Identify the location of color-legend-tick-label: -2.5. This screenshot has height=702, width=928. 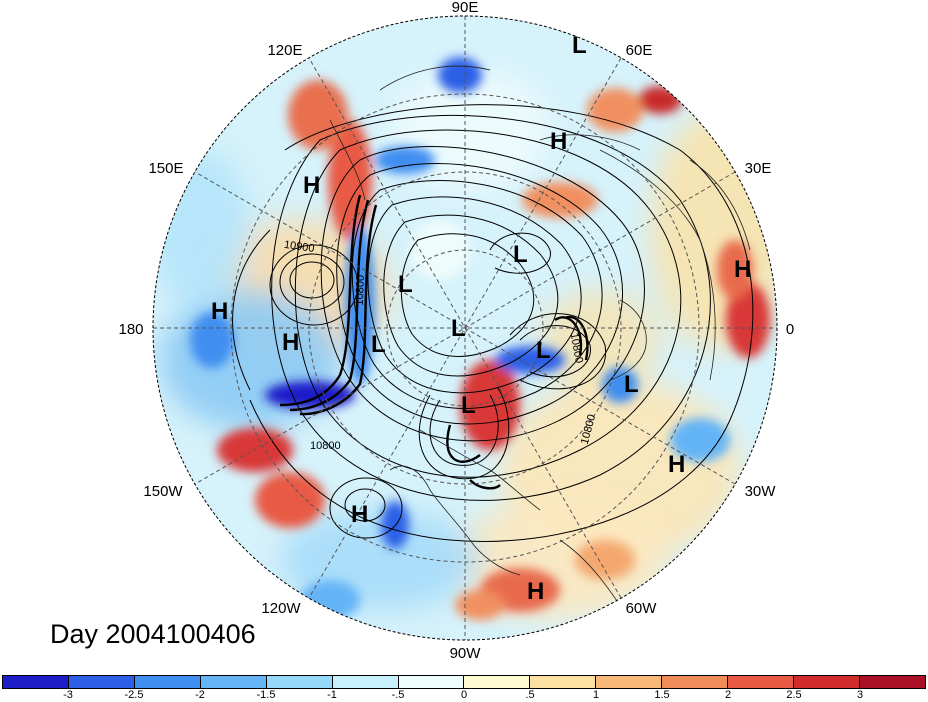
(134, 695).